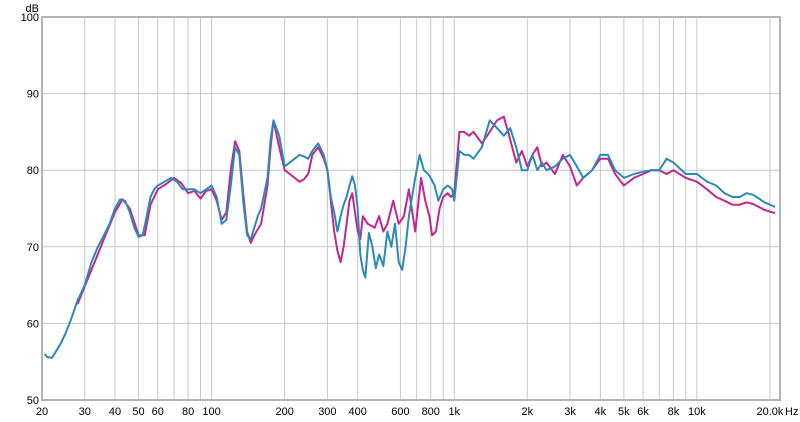 The width and height of the screenshot is (800, 422). I want to click on x-tick-label: 6k, so click(643, 412).